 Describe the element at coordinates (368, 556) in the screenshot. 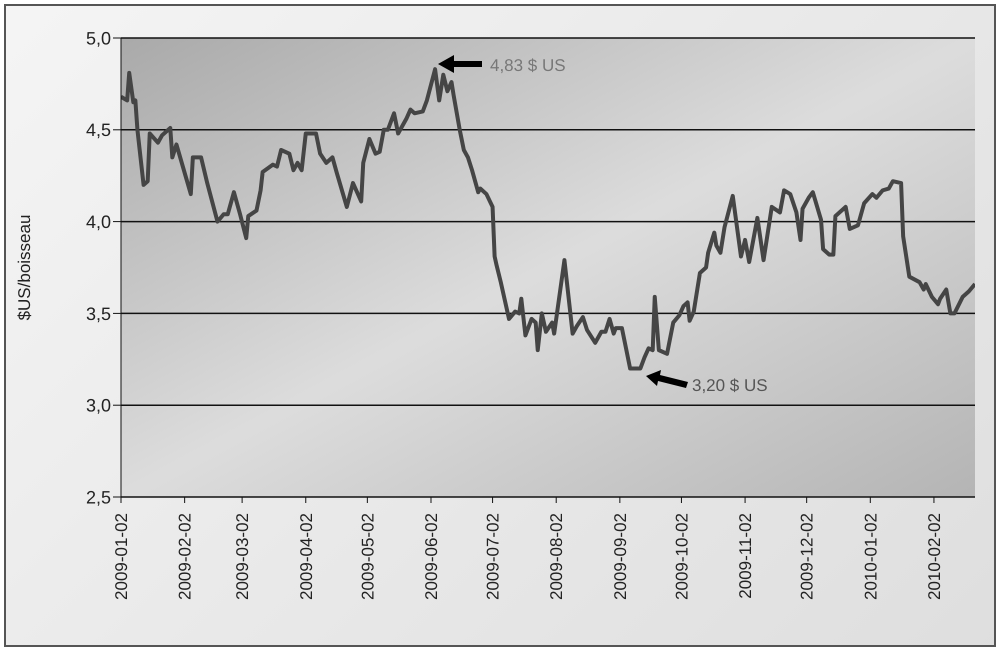

I see `x-tick-label: 2009-05-02` at that location.